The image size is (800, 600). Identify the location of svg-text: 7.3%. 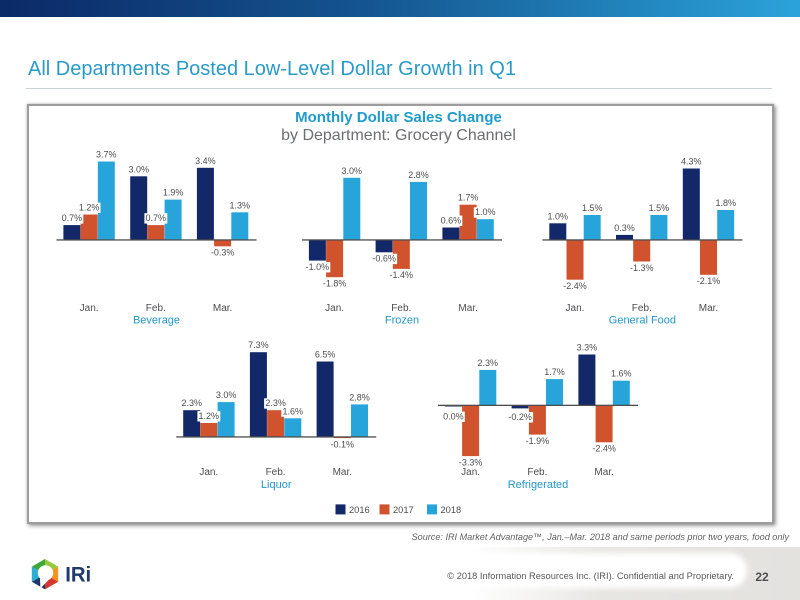
(258, 345).